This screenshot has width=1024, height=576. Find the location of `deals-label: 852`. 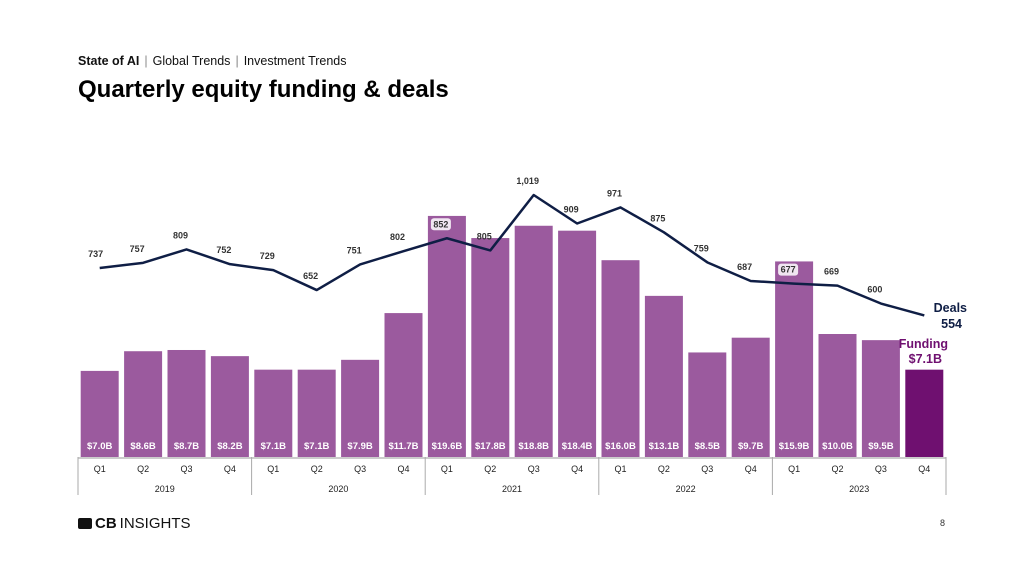

deals-label: 852 is located at coordinates (440, 224).